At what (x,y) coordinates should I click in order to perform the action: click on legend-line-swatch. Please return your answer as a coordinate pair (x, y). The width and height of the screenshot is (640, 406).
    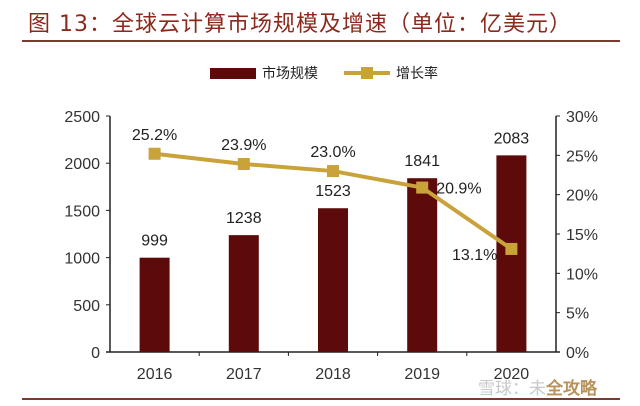
    Looking at the image, I should click on (367, 73).